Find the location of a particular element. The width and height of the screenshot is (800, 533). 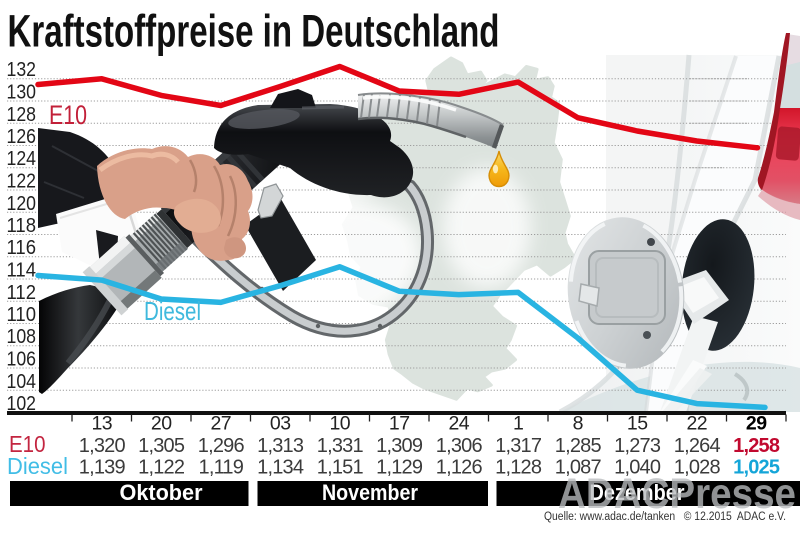

svg-text: 1,285 is located at coordinates (578, 446).